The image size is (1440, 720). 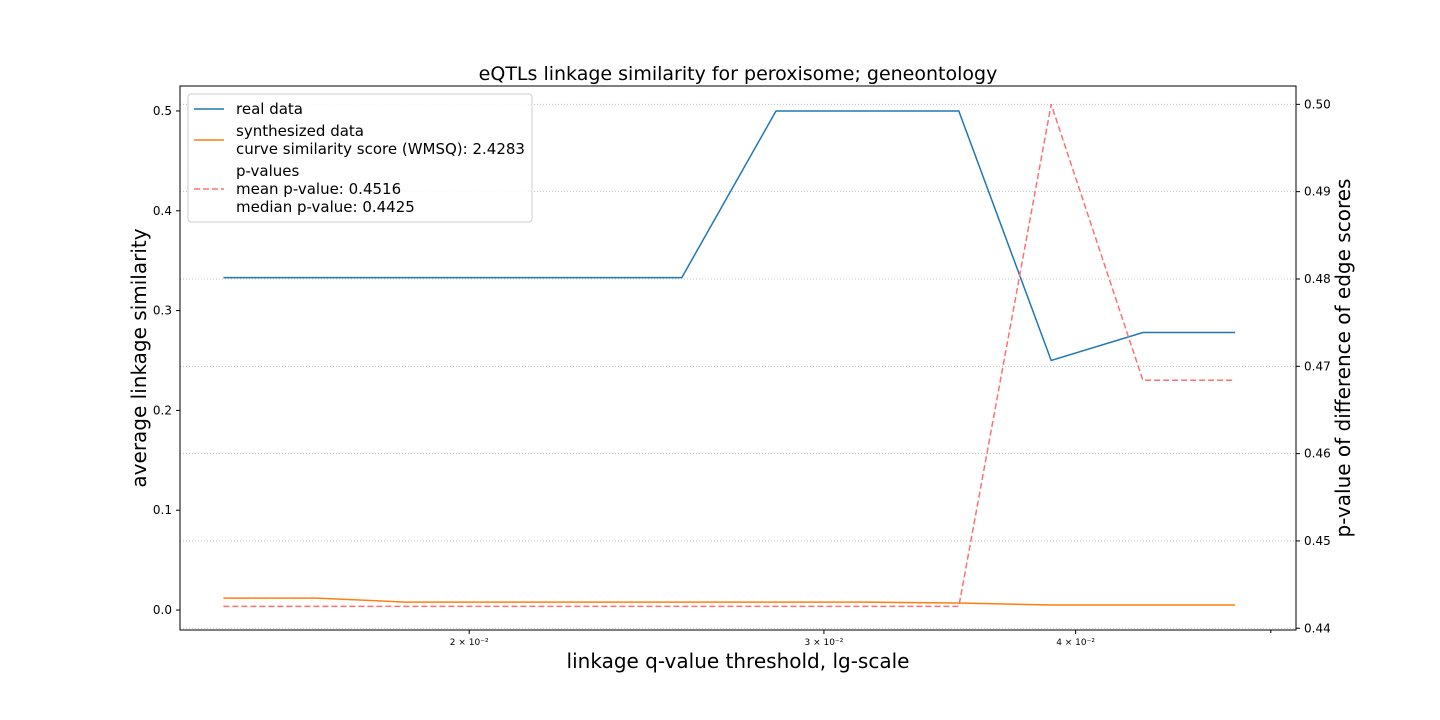 I want to click on y2-tick-label: 0.50, so click(x=1317, y=104).